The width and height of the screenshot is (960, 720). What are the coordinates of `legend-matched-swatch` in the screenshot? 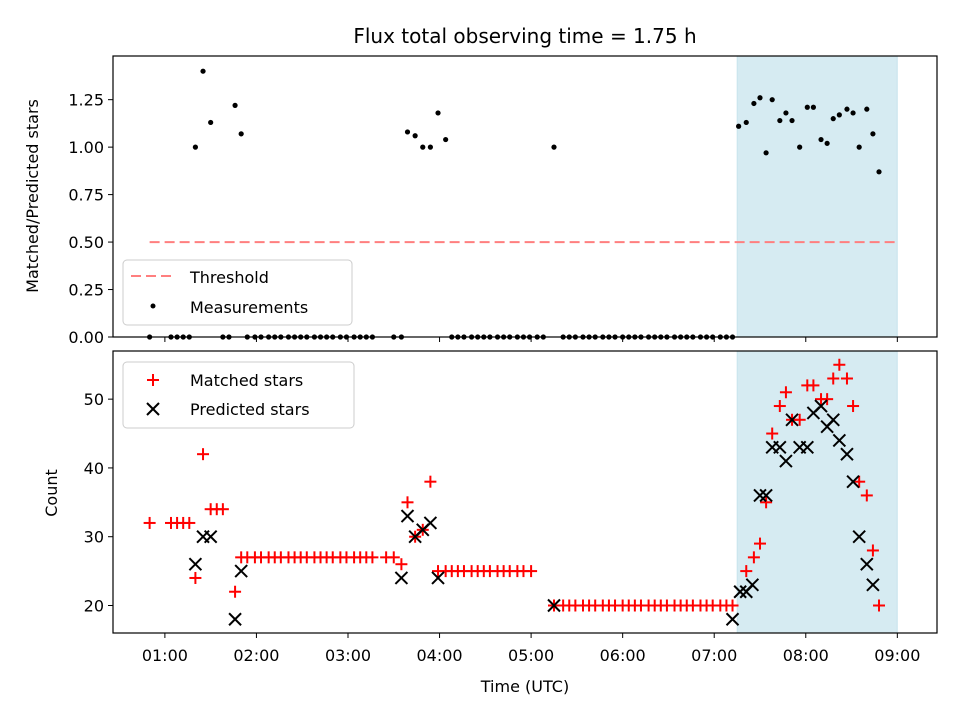 It's located at (153, 380).